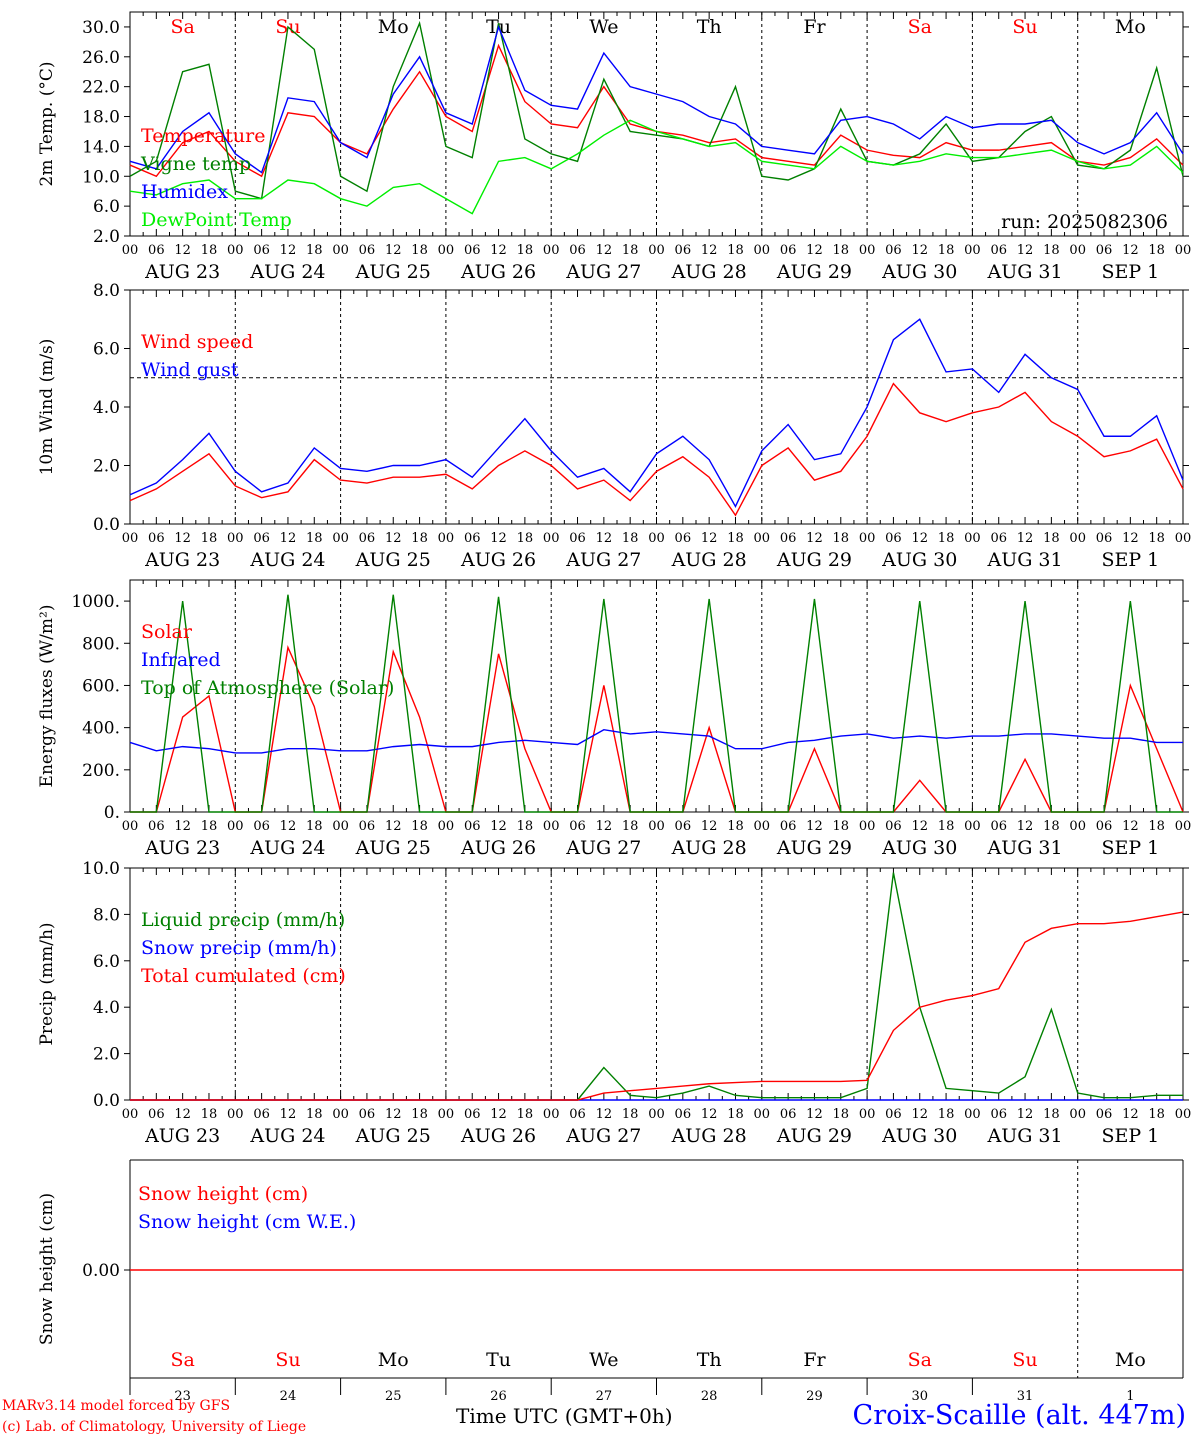 The width and height of the screenshot is (1194, 1440). I want to click on day-number-label: 31, so click(1025, 1396).